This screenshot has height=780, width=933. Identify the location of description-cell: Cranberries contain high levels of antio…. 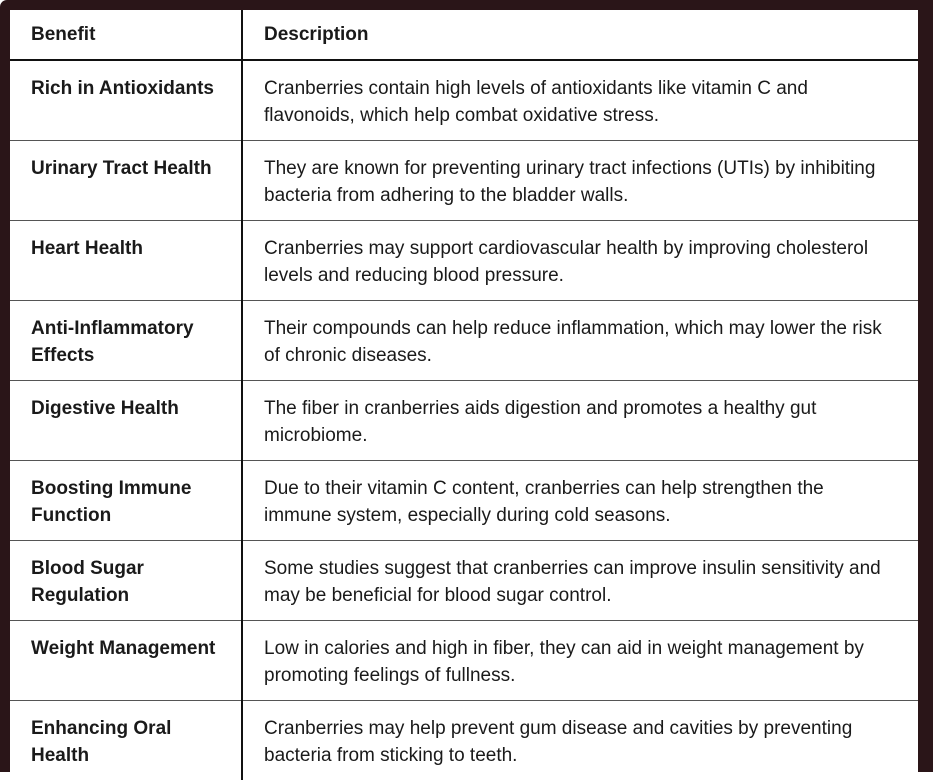
(580, 100).